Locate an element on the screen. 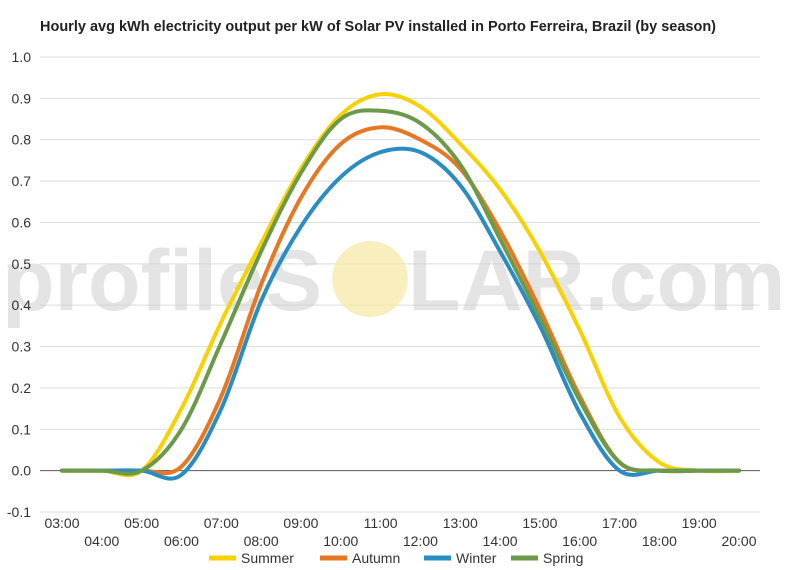  x-tick-label: 14:00 is located at coordinates (500, 541).